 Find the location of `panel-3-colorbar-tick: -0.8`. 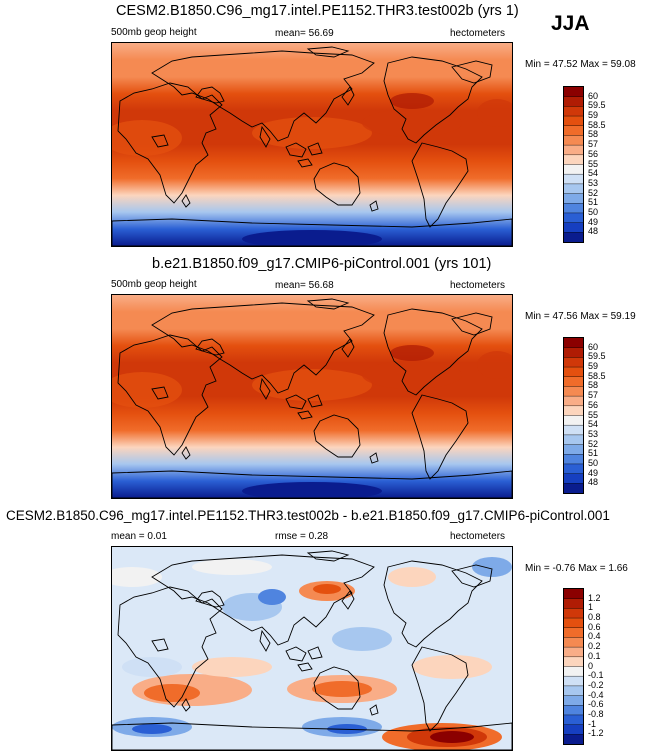

panel-3-colorbar-tick: -0.8 is located at coordinates (596, 713).